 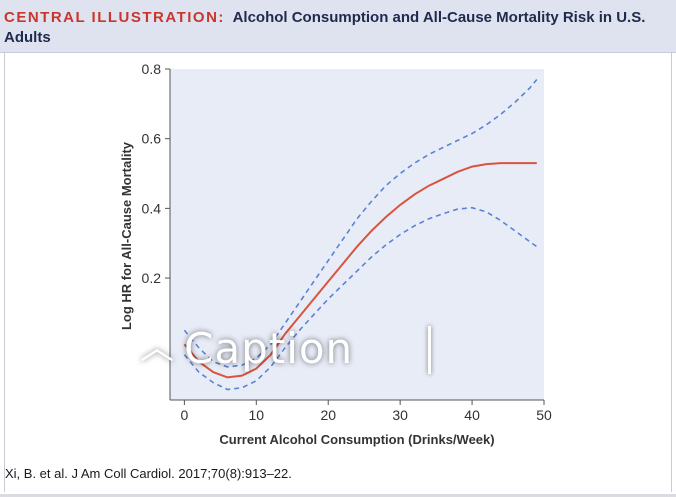 I want to click on x-tick-label: 20, so click(x=328, y=415).